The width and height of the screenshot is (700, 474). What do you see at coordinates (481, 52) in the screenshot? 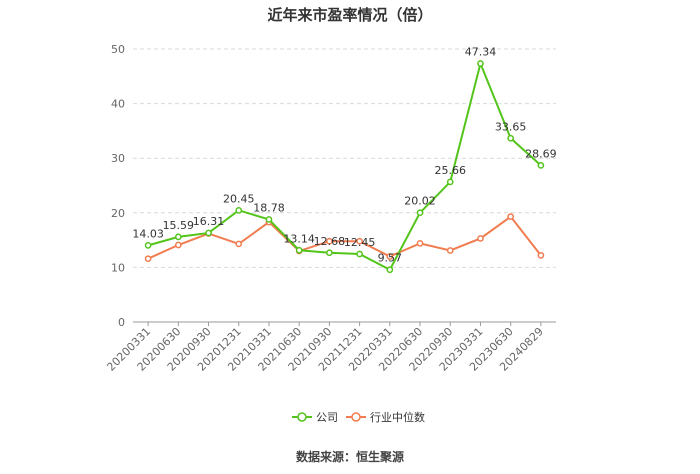
I see `data-label: 47.34` at bounding box center [481, 52].